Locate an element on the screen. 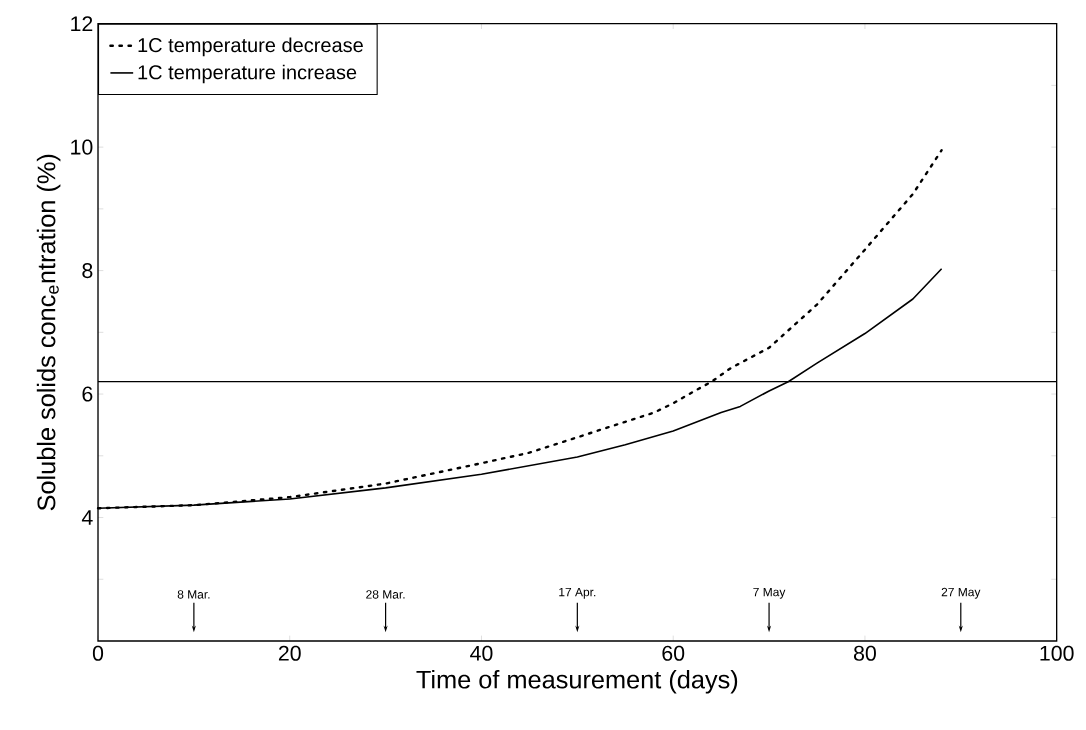 This screenshot has width=1086, height=730. ref-line-label: 8 Mar. is located at coordinates (193, 594).